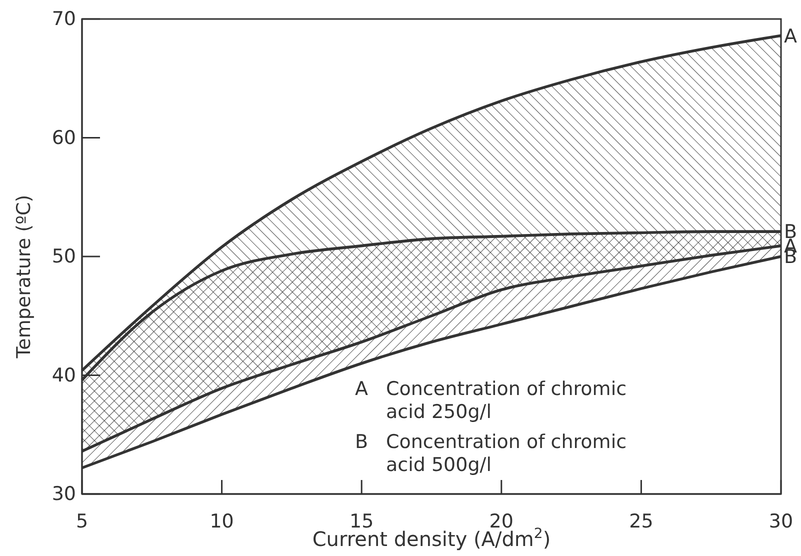  What do you see at coordinates (790, 36) in the screenshot?
I see `series-label: A` at bounding box center [790, 36].